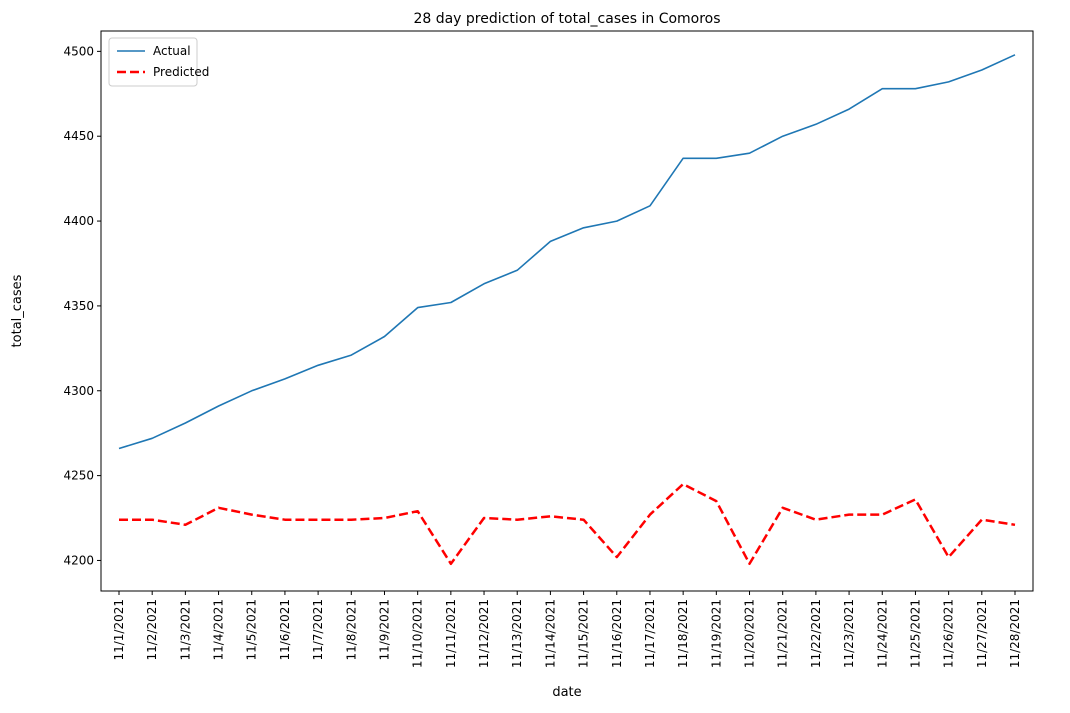  What do you see at coordinates (78, 221) in the screenshot?
I see `y-tick-label: 4400` at bounding box center [78, 221].